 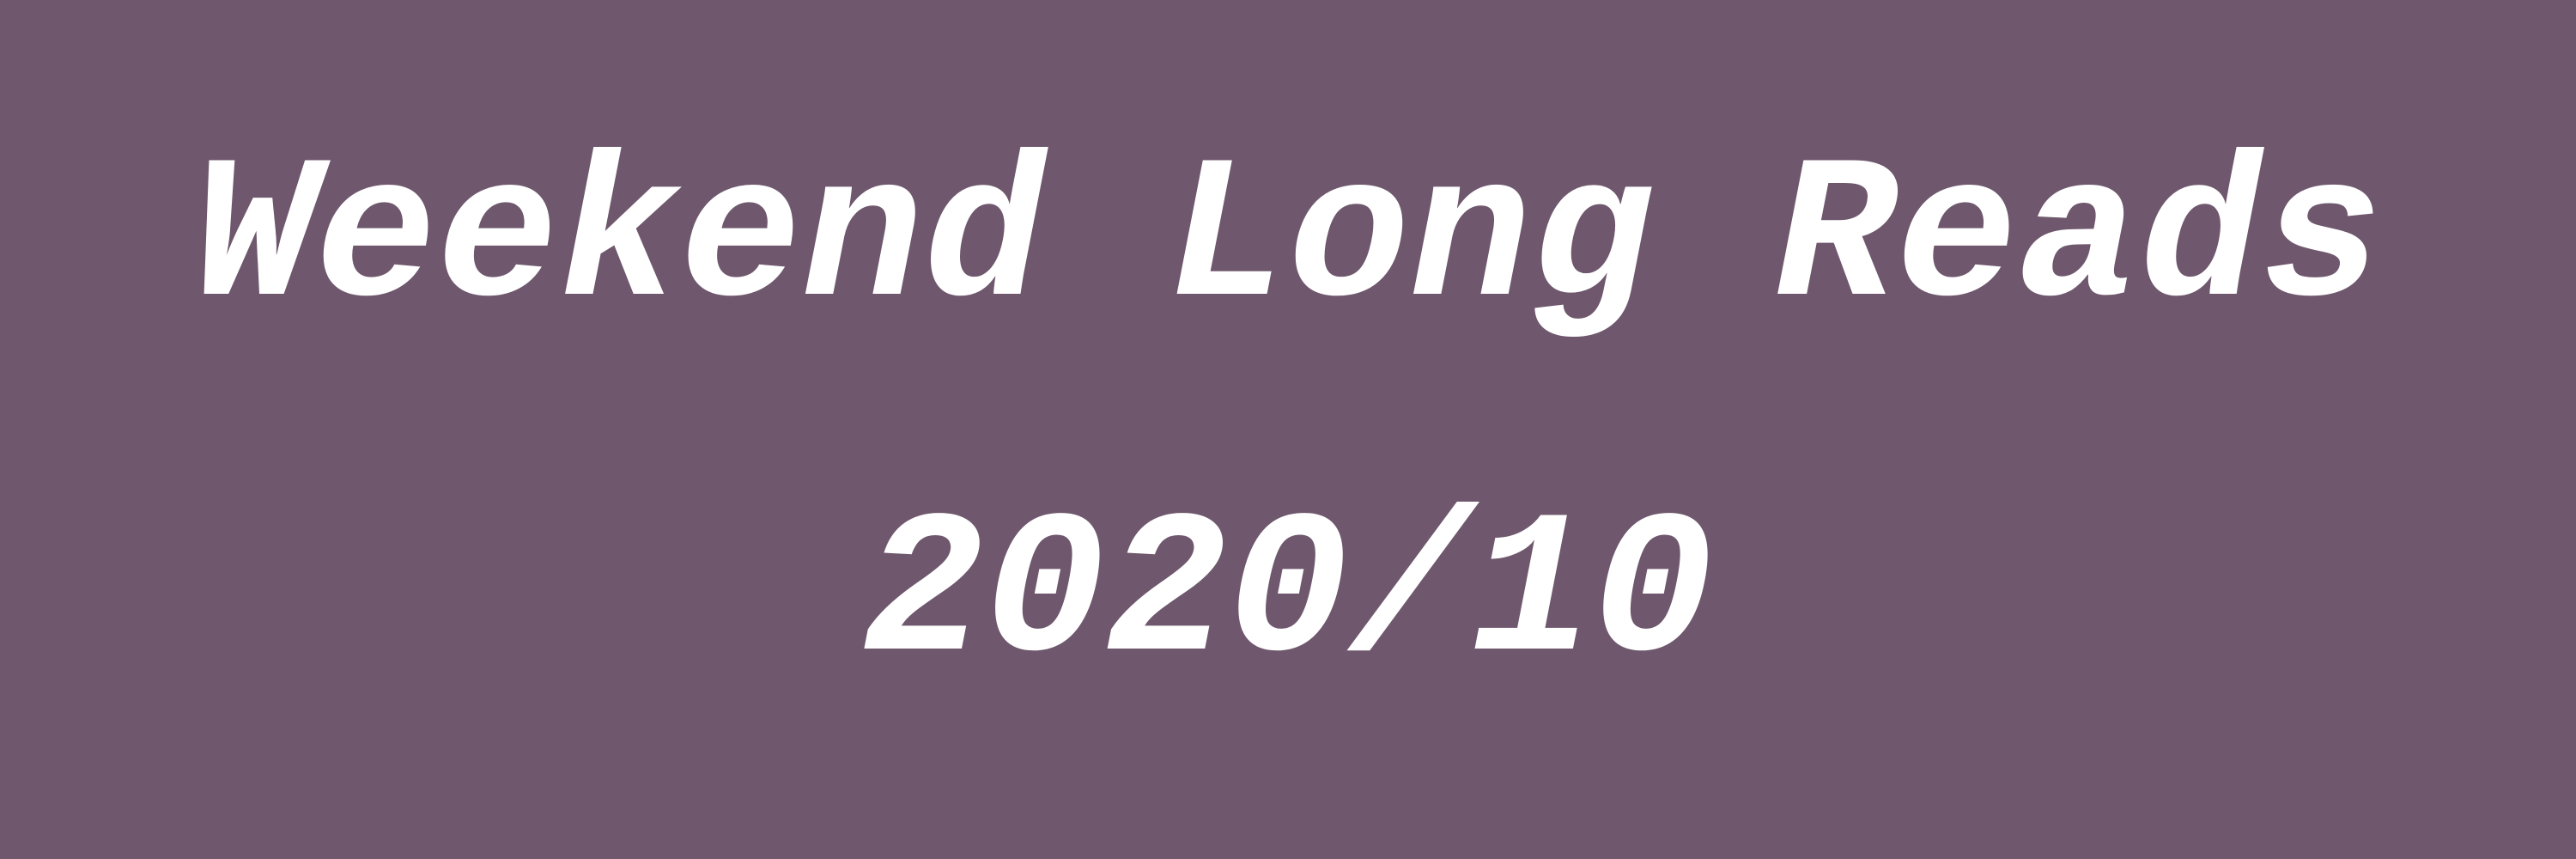 I want to click on banner-date: 2020/10, so click(x=1288, y=595).